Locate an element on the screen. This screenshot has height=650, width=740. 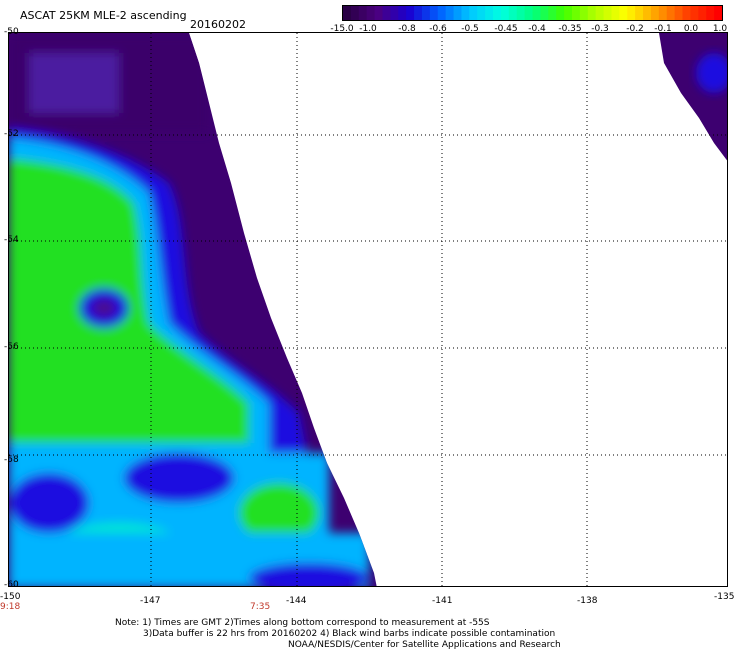
colorbar-label: -15.0 is located at coordinates (342, 29).